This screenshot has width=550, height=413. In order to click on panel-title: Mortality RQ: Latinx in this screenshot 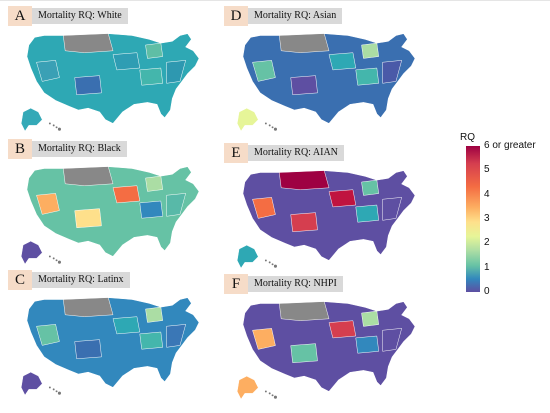, I will do `click(81, 280)`.